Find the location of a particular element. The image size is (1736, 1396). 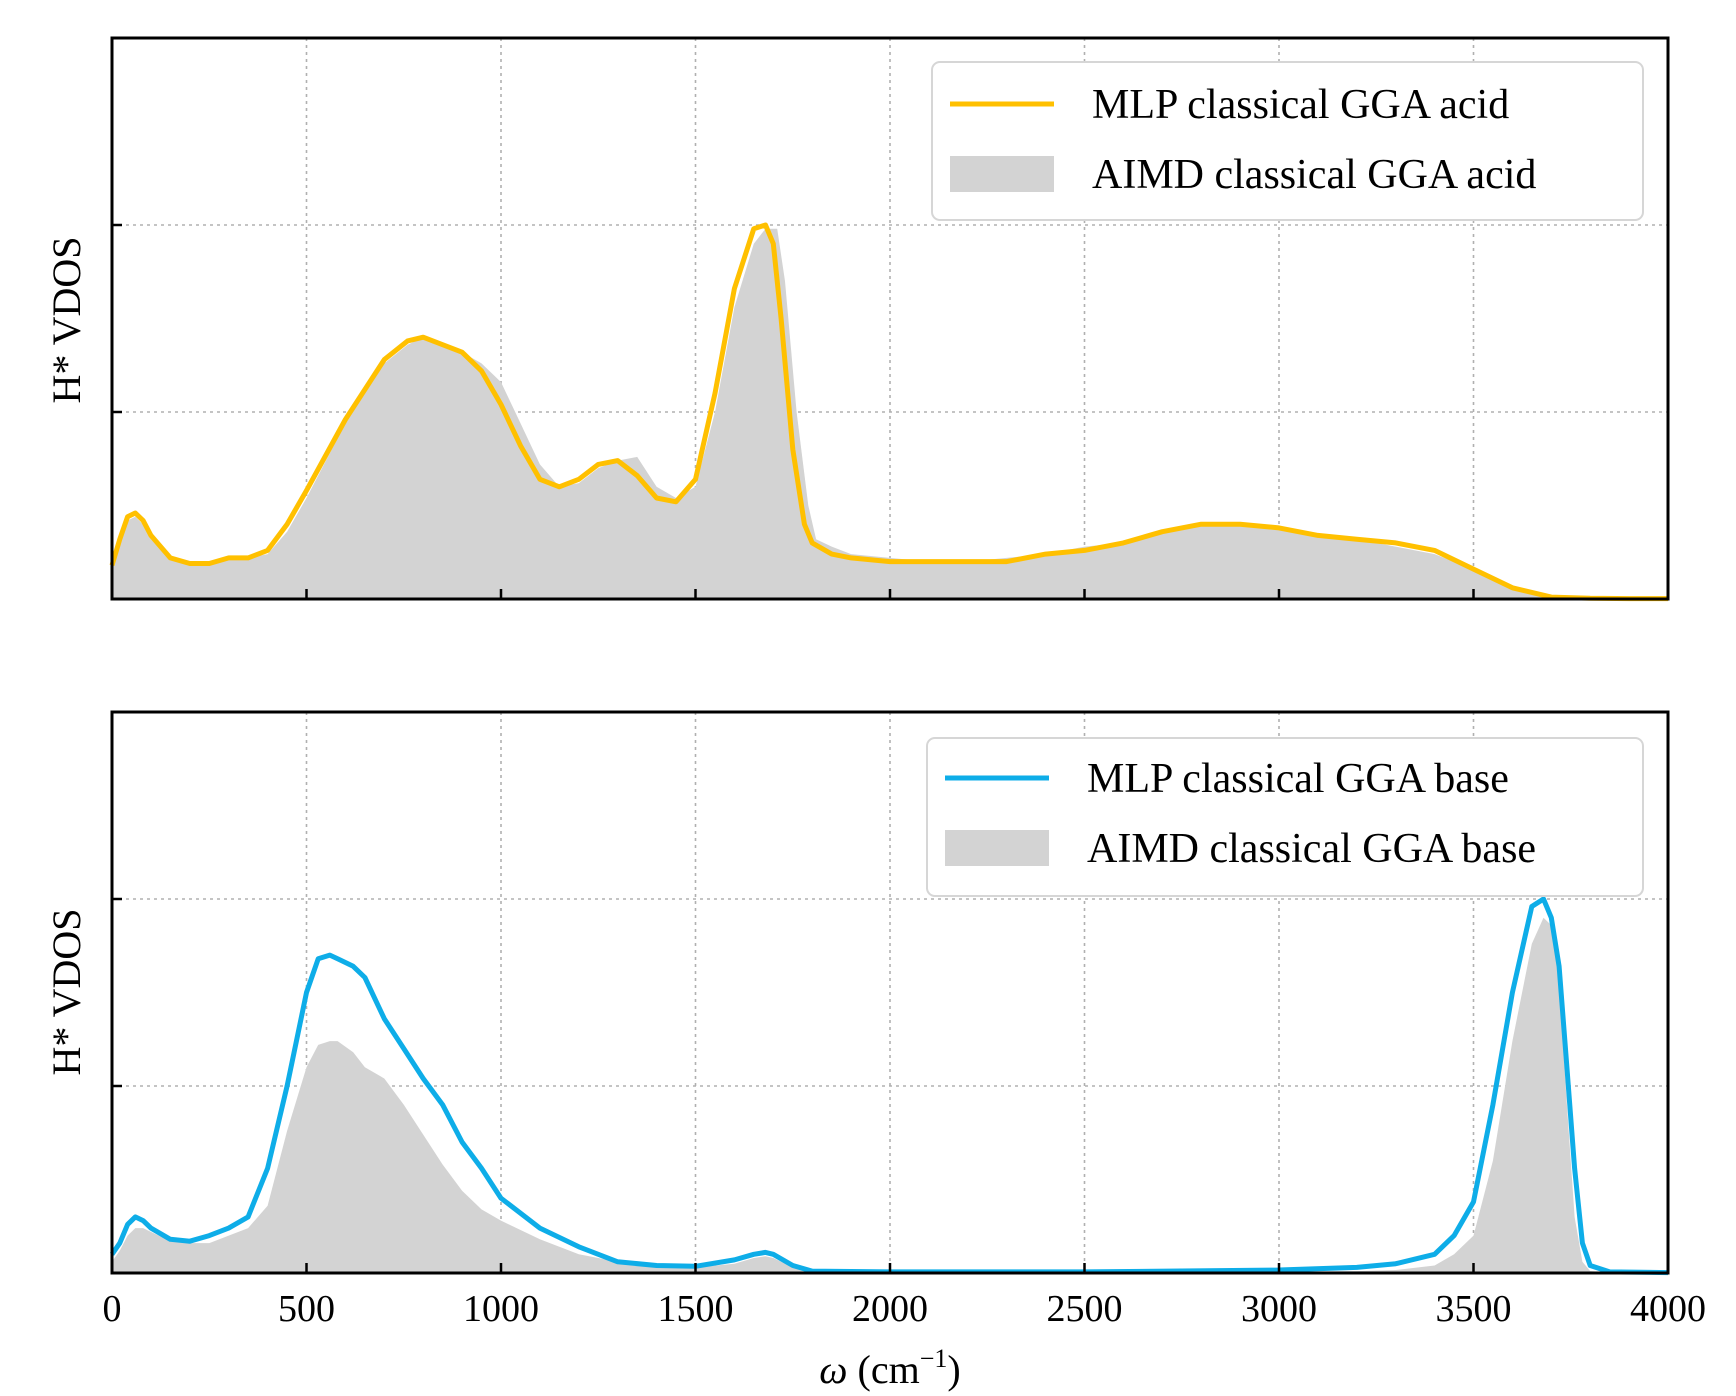

xtick-label-2000: 2000 is located at coordinates (890, 1309).